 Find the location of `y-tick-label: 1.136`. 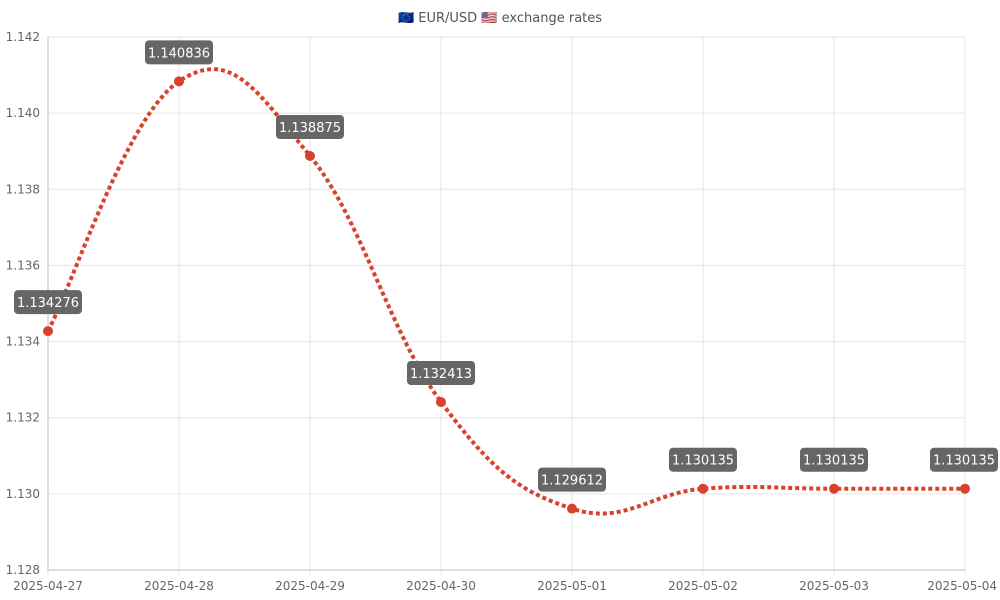

y-tick-label: 1.136 is located at coordinates (23, 265).